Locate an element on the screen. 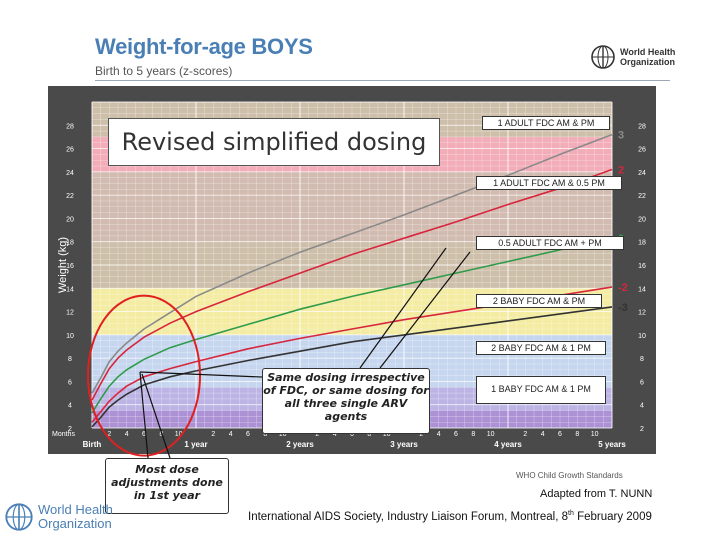  y-tick-left: 20 is located at coordinates (70, 219).